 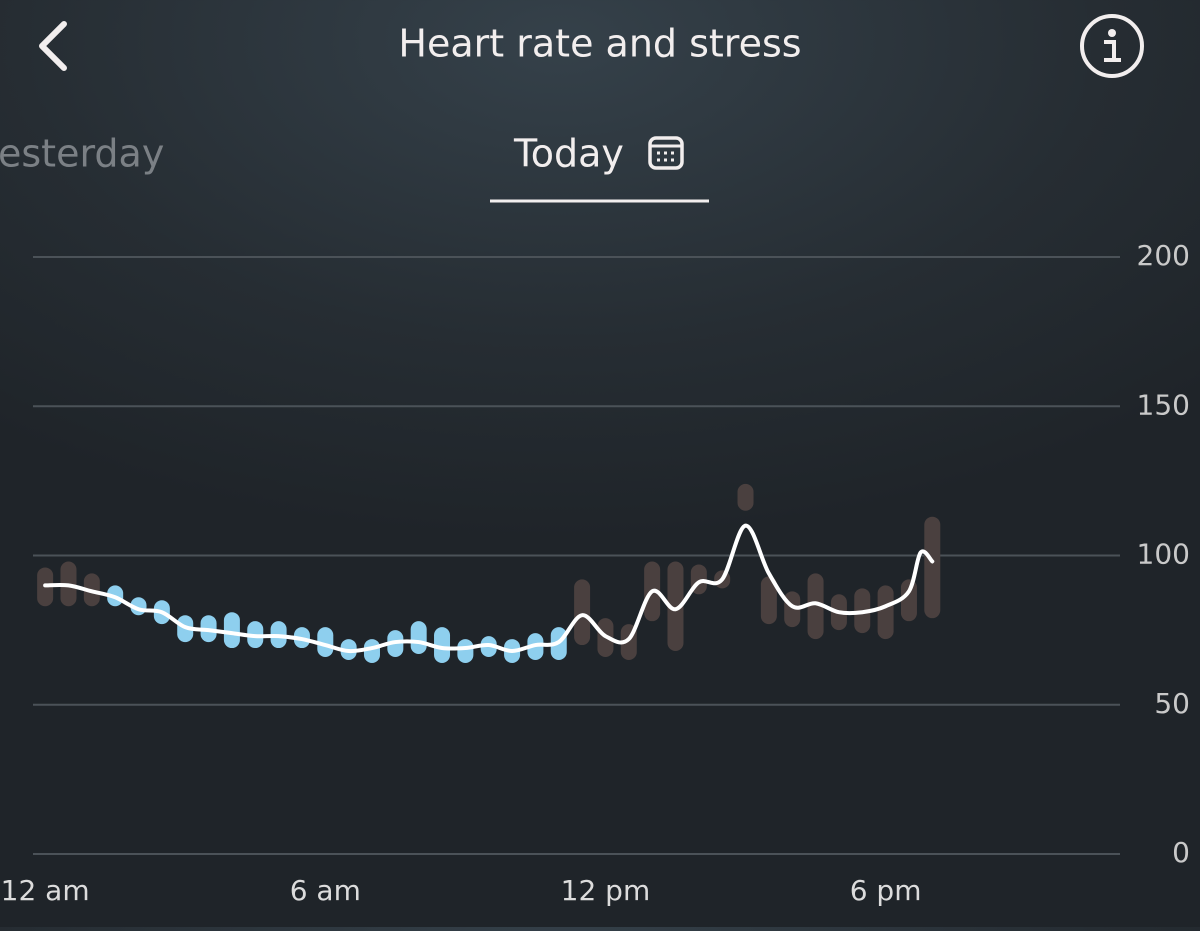 I want to click on y-tick-label: 150, so click(x=1163, y=404).